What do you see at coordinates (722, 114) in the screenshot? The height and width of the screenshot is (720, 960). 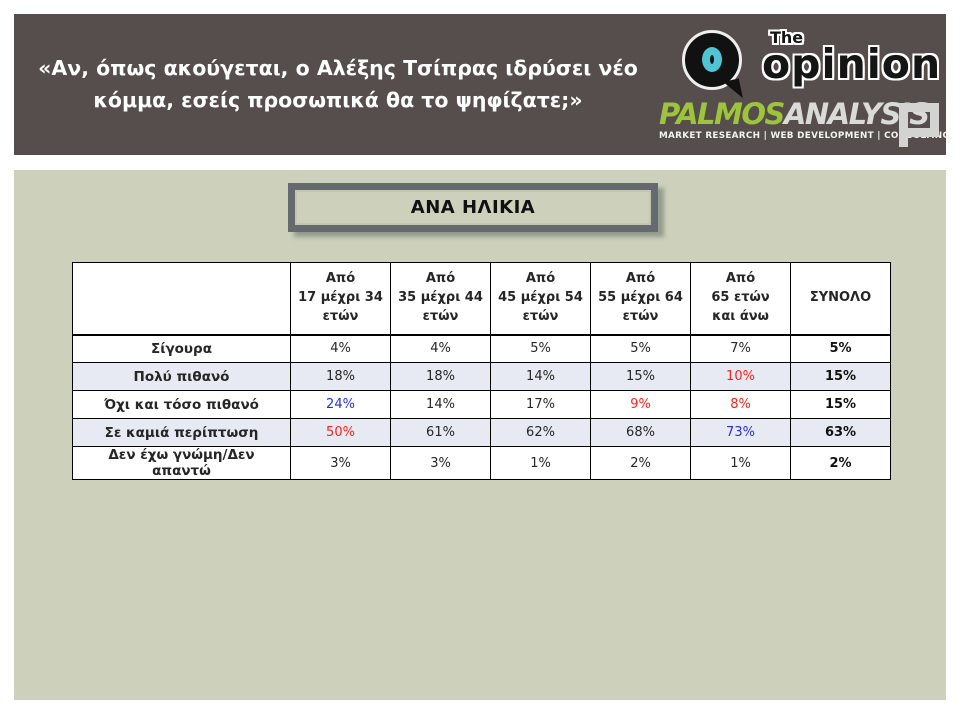 I see `palmos-label: PALMOS` at bounding box center [722, 114].